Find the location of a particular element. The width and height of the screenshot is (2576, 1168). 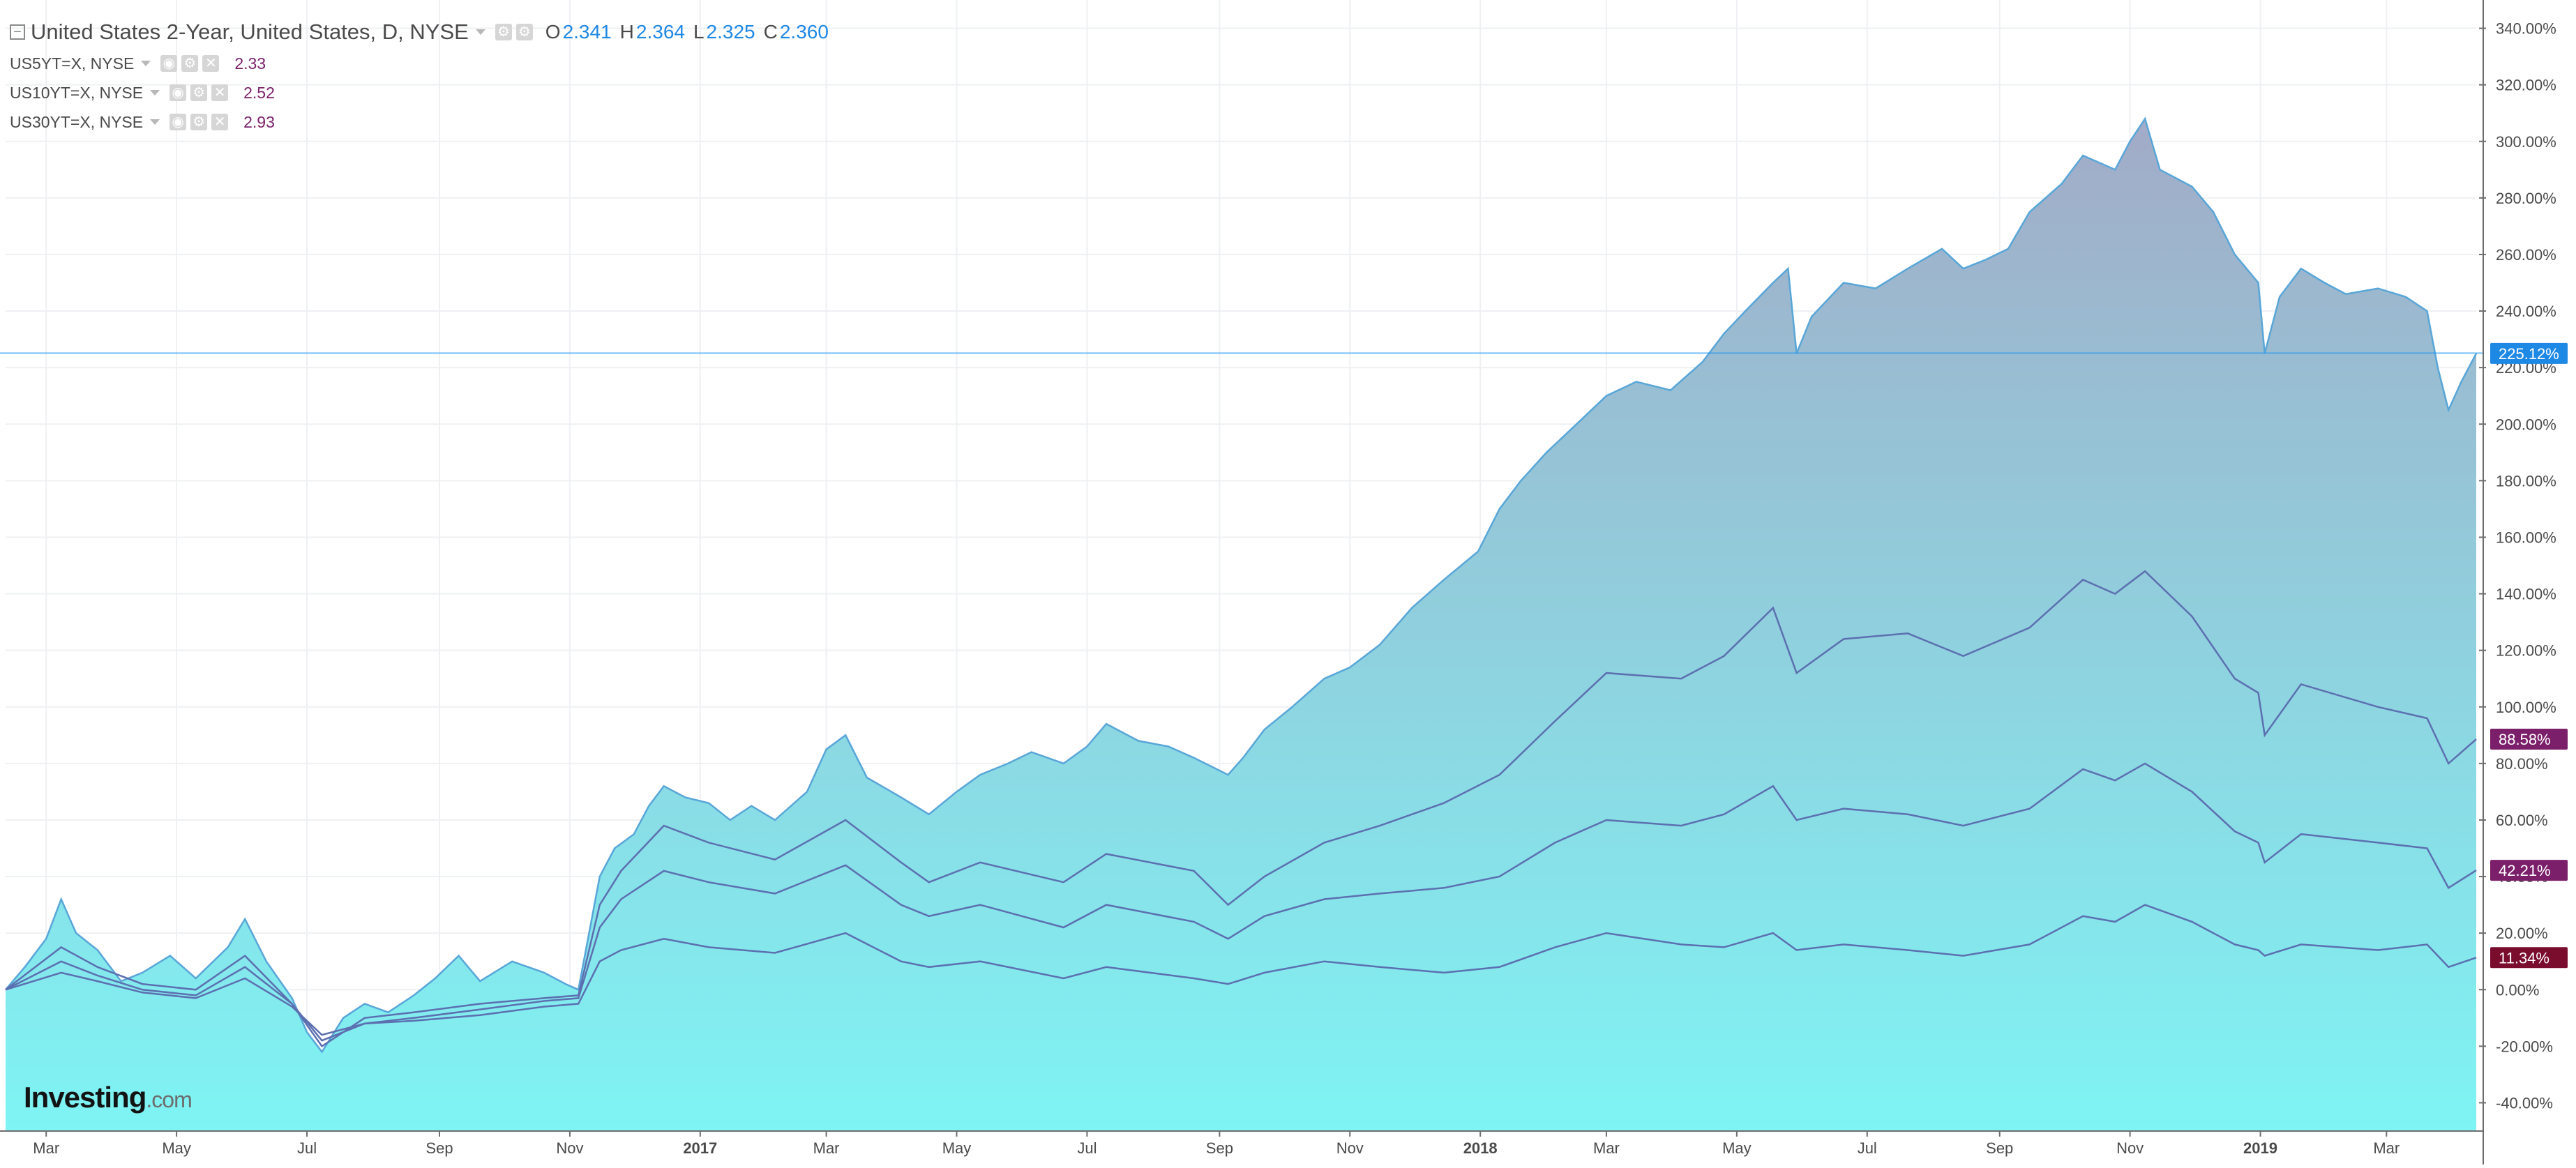

y-tick-label: 200.00% is located at coordinates (2526, 424).